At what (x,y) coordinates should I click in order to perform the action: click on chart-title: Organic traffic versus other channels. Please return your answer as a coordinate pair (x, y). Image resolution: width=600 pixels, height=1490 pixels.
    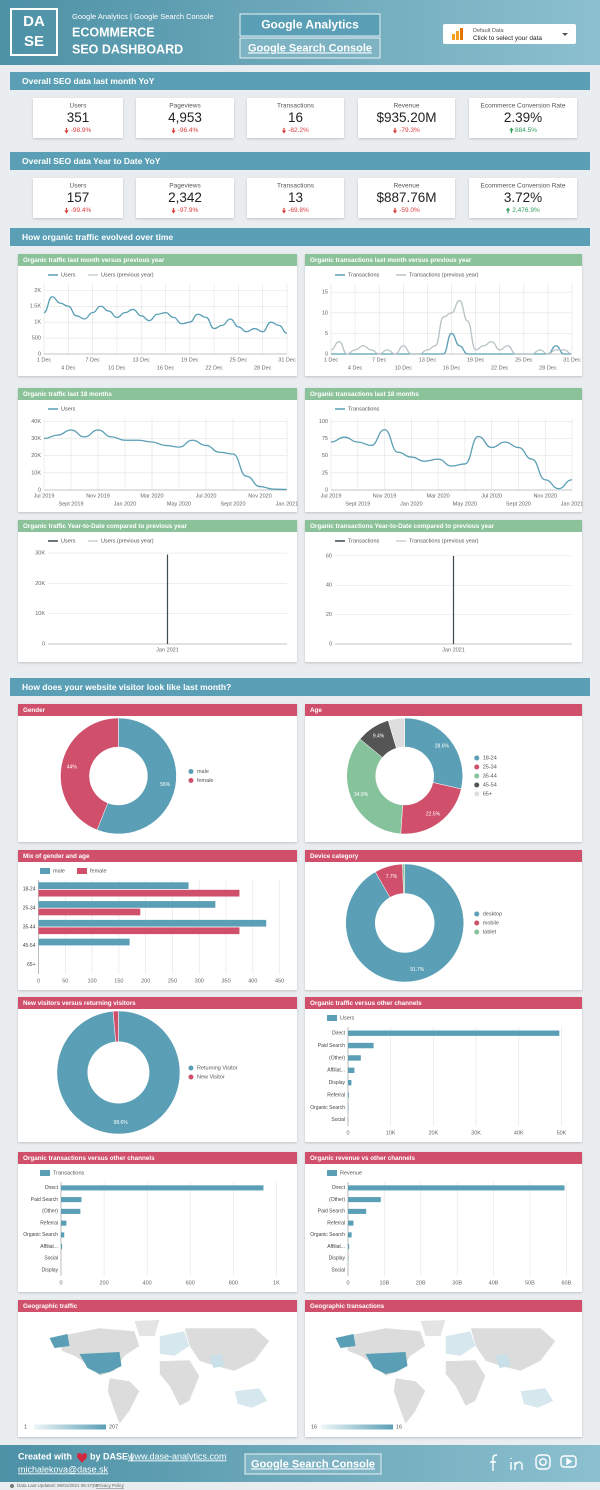
    Looking at the image, I should click on (366, 1003).